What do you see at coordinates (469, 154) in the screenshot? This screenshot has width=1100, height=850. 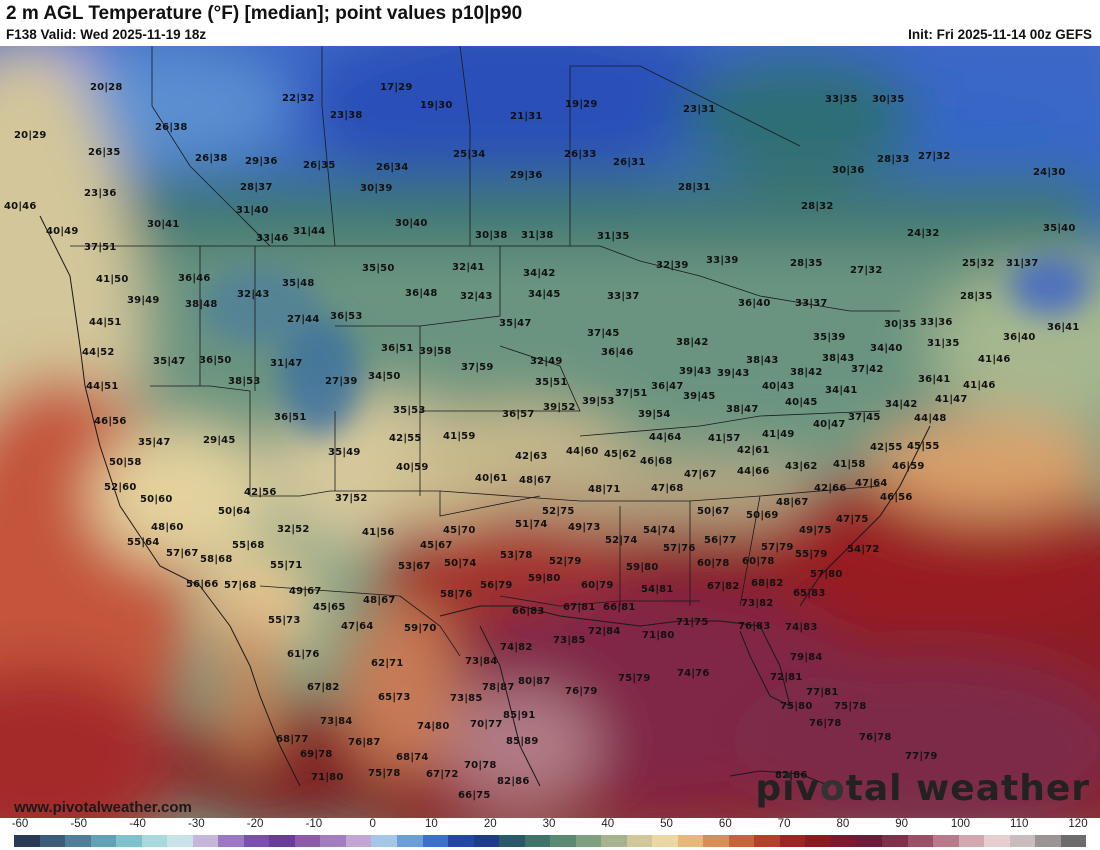 I see `point-value: 25|34` at bounding box center [469, 154].